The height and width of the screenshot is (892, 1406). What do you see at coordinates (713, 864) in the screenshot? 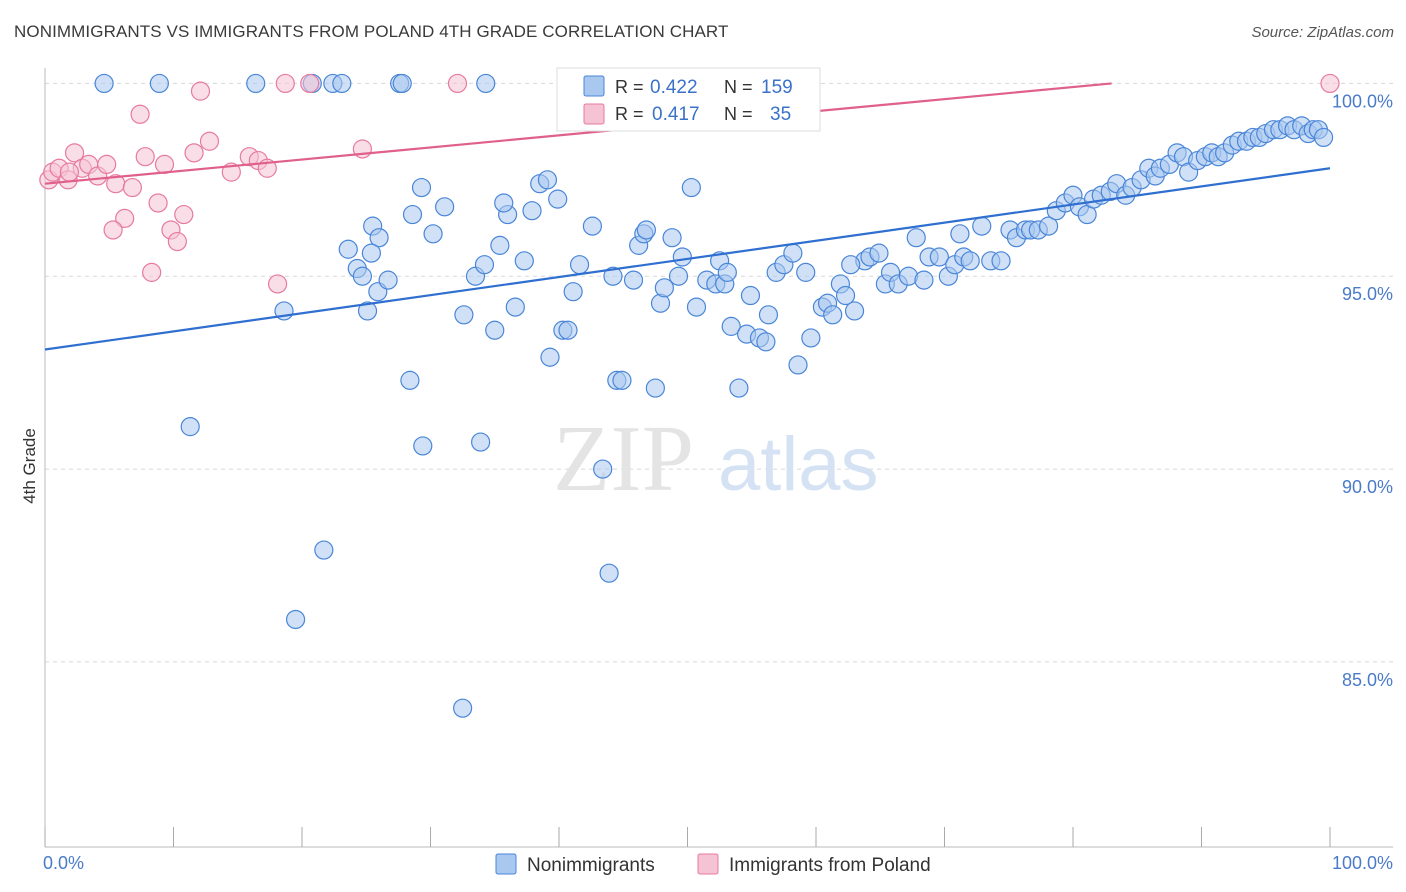
I see `bottom-legend: Nonimmigrants Immigrants from Poland` at bounding box center [713, 864].